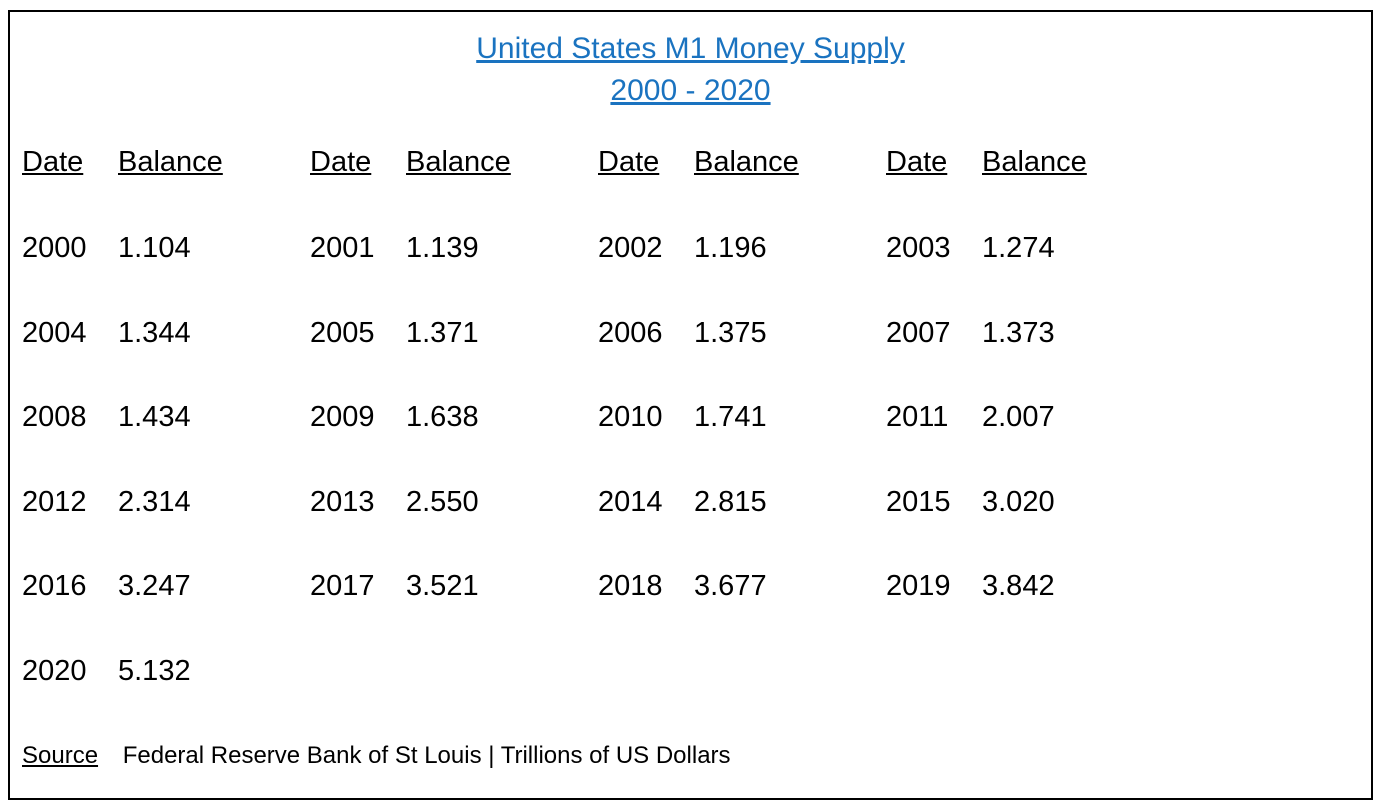 This screenshot has height=812, width=1382. What do you see at coordinates (1018, 501) in the screenshot?
I see `cell-balance: 3.020` at bounding box center [1018, 501].